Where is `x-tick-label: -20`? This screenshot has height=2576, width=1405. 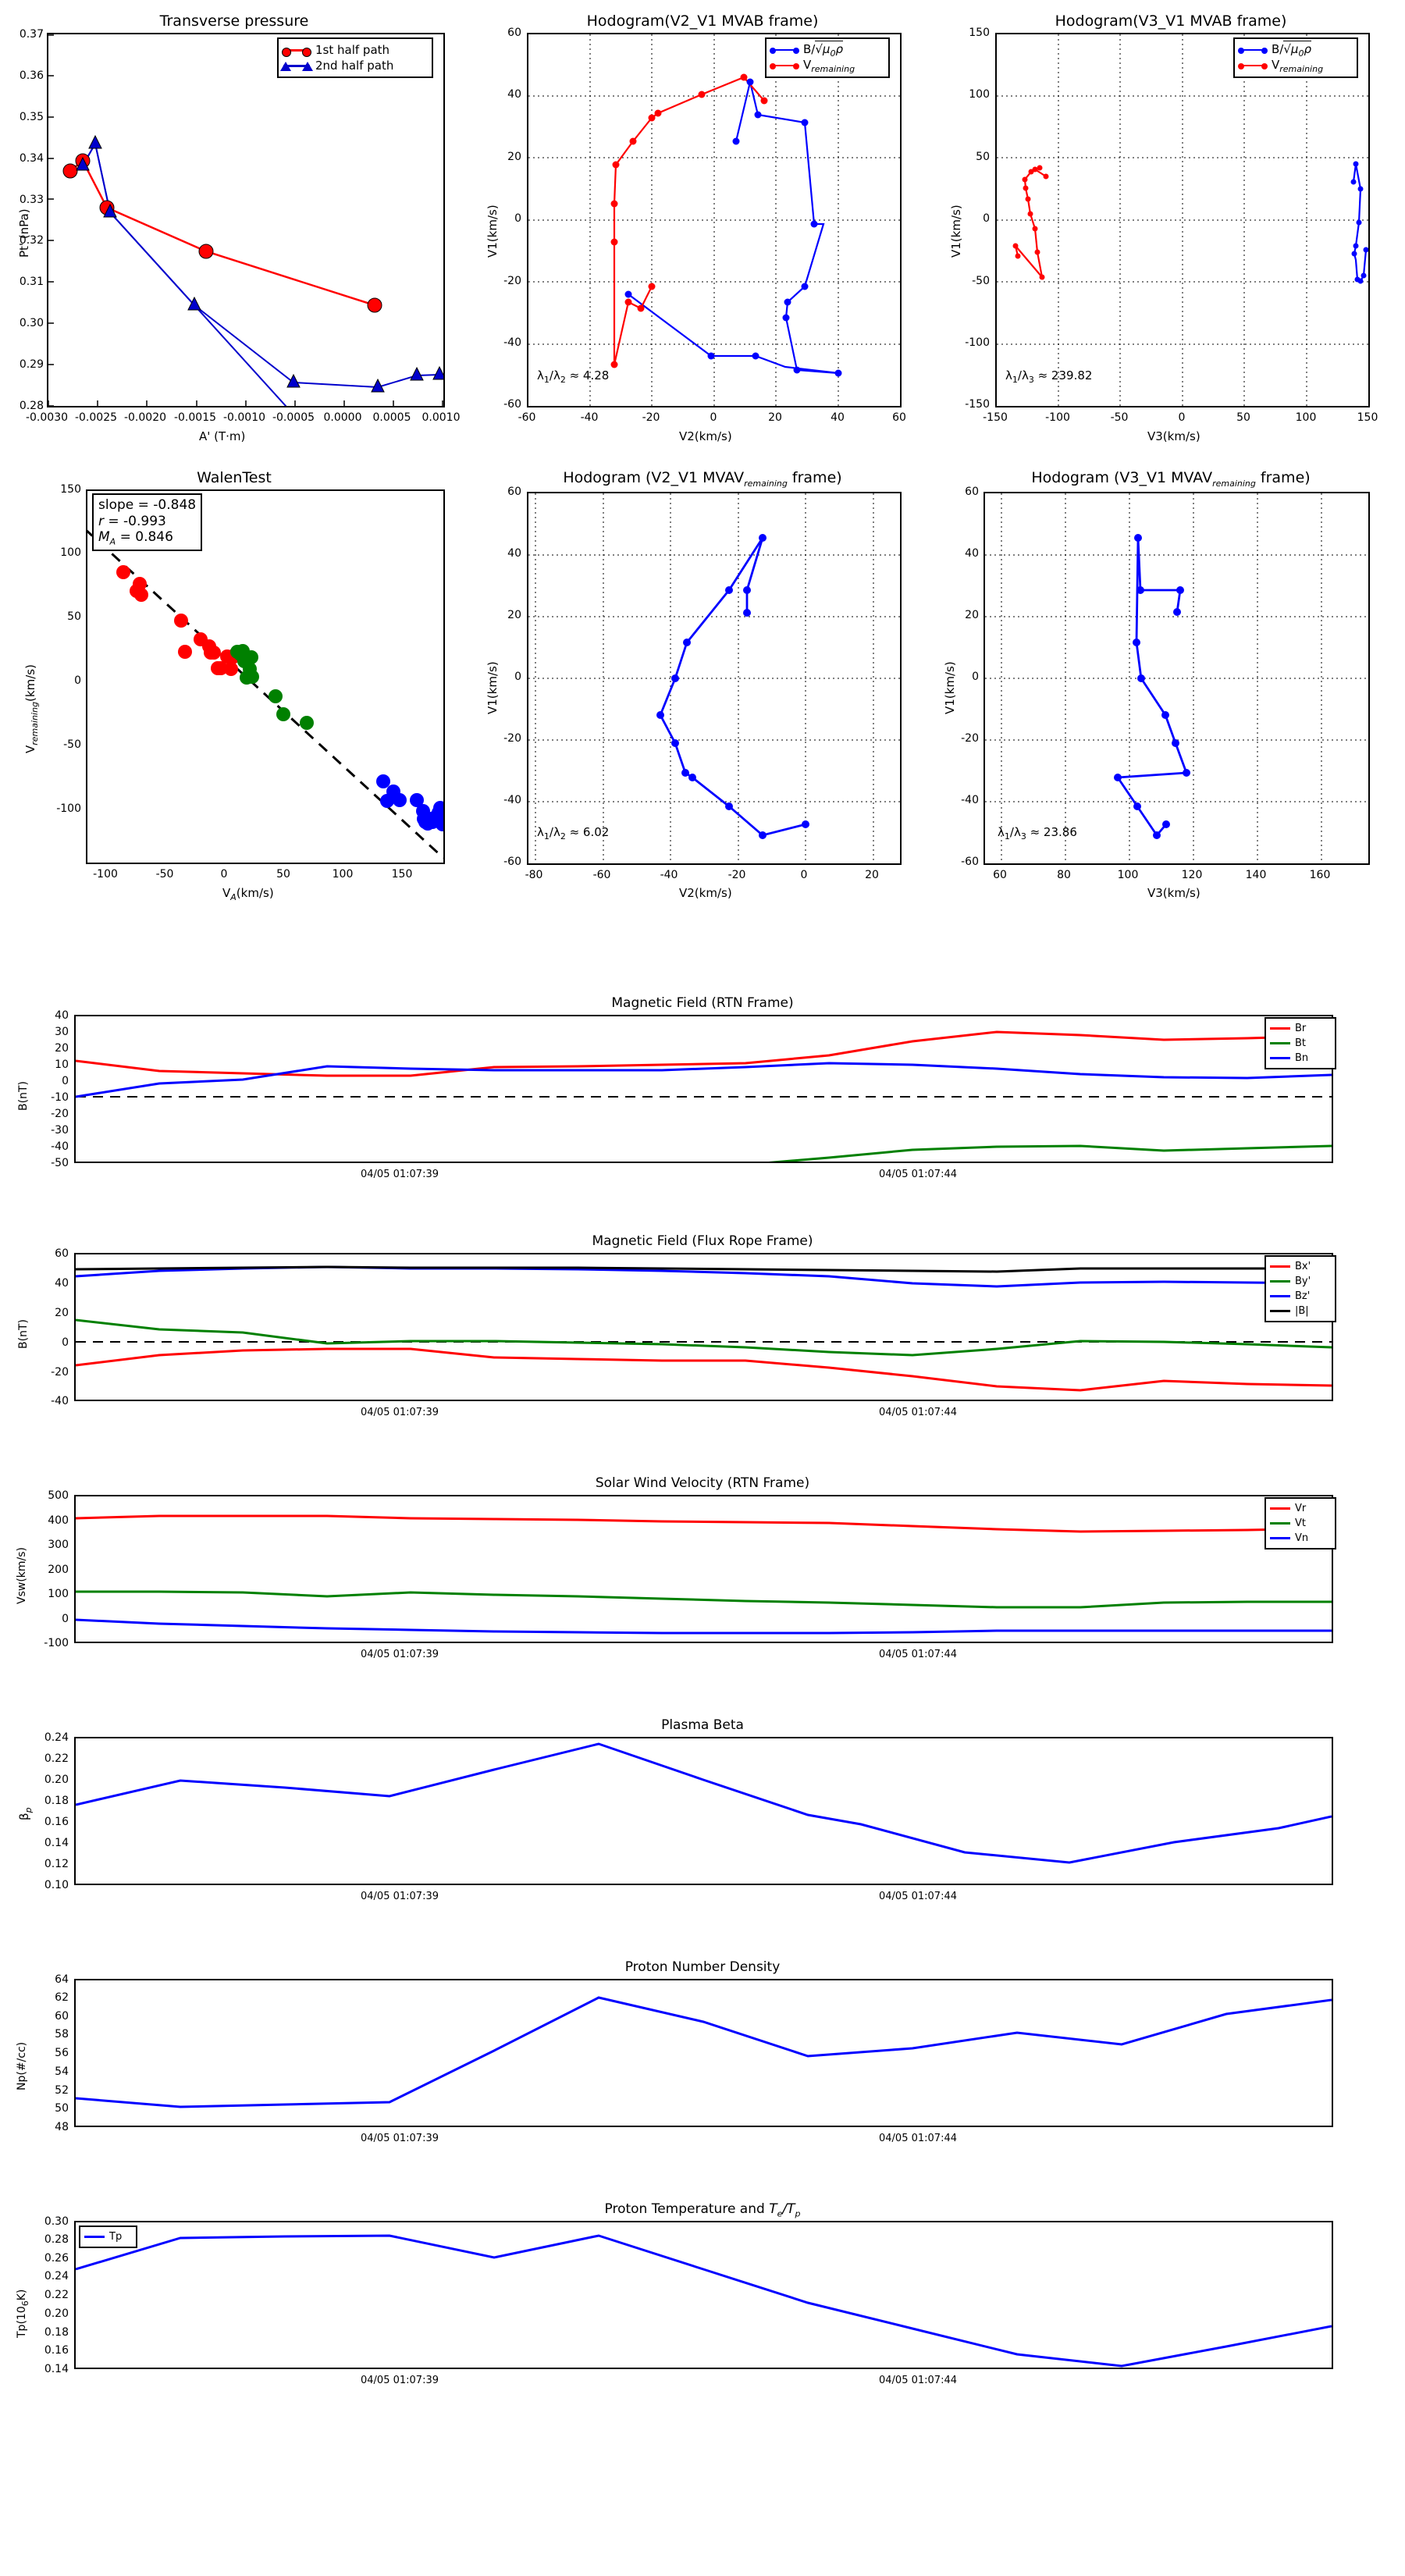 x-tick-label: -20 is located at coordinates (737, 875).